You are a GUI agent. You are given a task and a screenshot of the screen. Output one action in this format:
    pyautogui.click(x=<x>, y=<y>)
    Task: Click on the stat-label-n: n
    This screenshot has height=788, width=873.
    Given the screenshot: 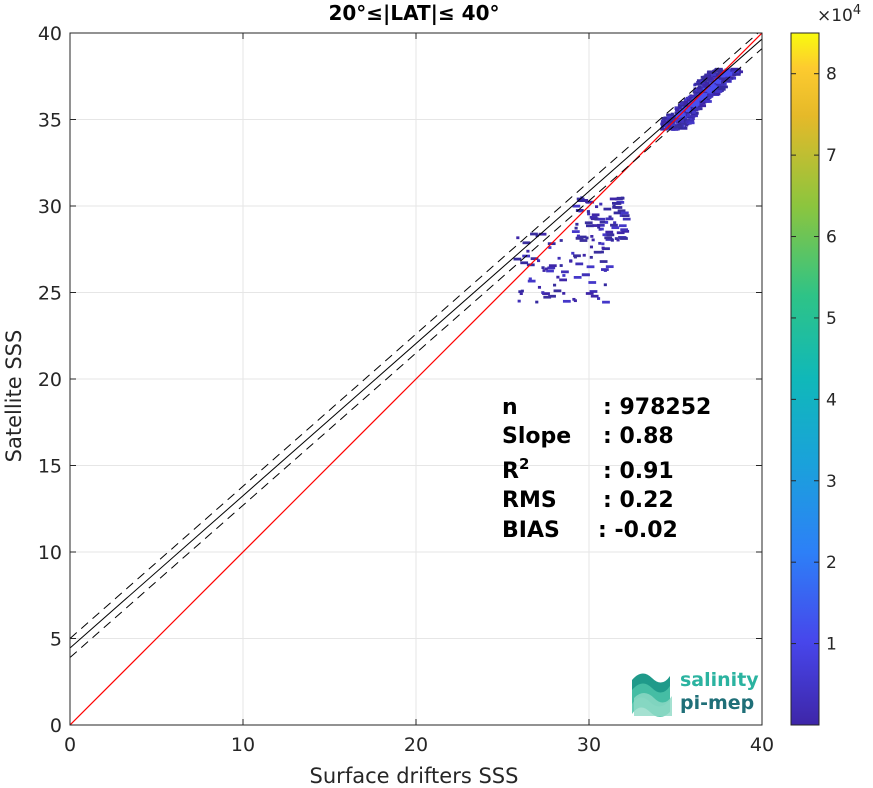 What is the action you would take?
    pyautogui.click(x=510, y=407)
    